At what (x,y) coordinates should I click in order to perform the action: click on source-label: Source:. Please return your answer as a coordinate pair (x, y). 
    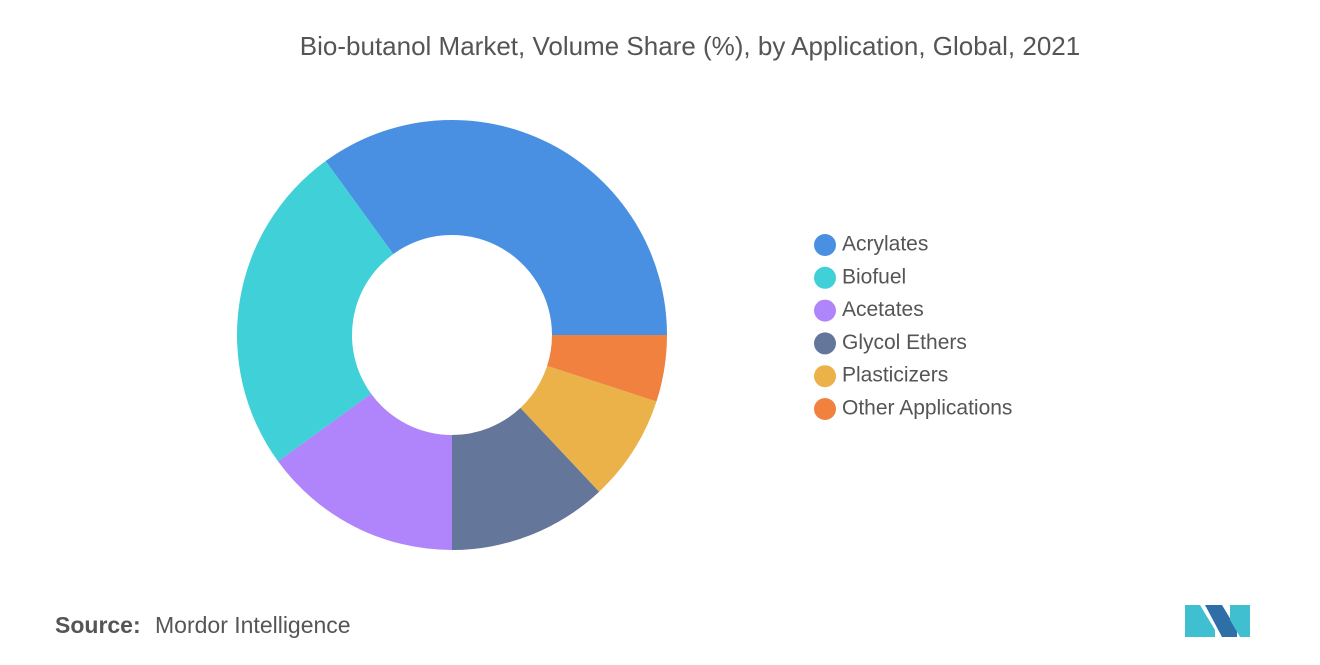
    Looking at the image, I should click on (98, 625).